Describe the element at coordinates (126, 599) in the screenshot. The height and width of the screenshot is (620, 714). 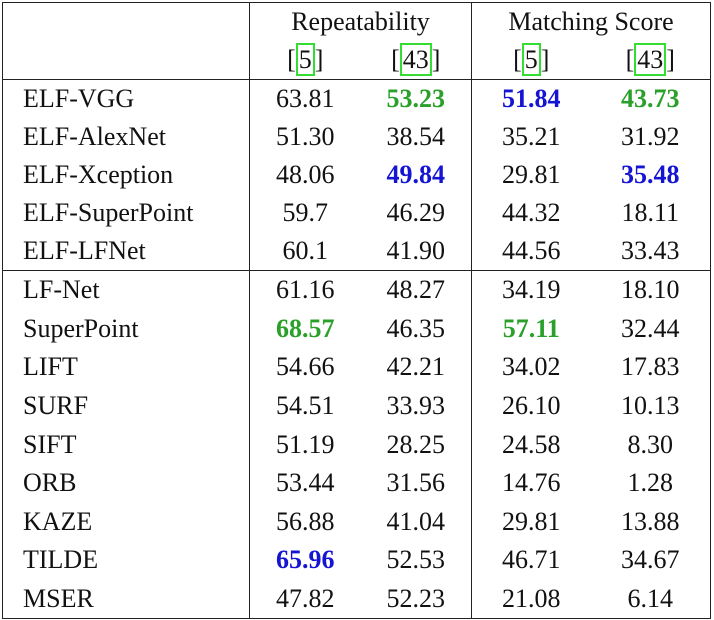
I see `method-name: MSER` at that location.